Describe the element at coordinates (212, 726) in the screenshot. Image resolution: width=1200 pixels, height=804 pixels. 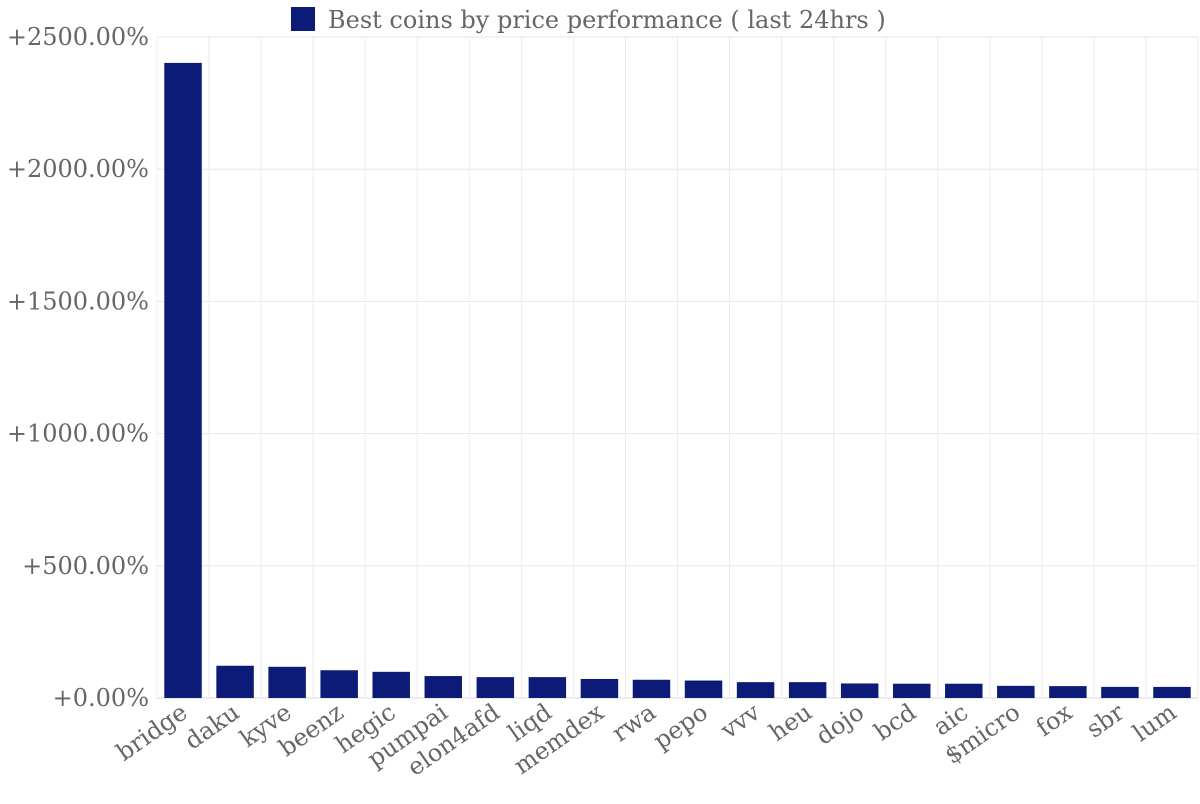
I see `x-tick-label: daku` at that location.